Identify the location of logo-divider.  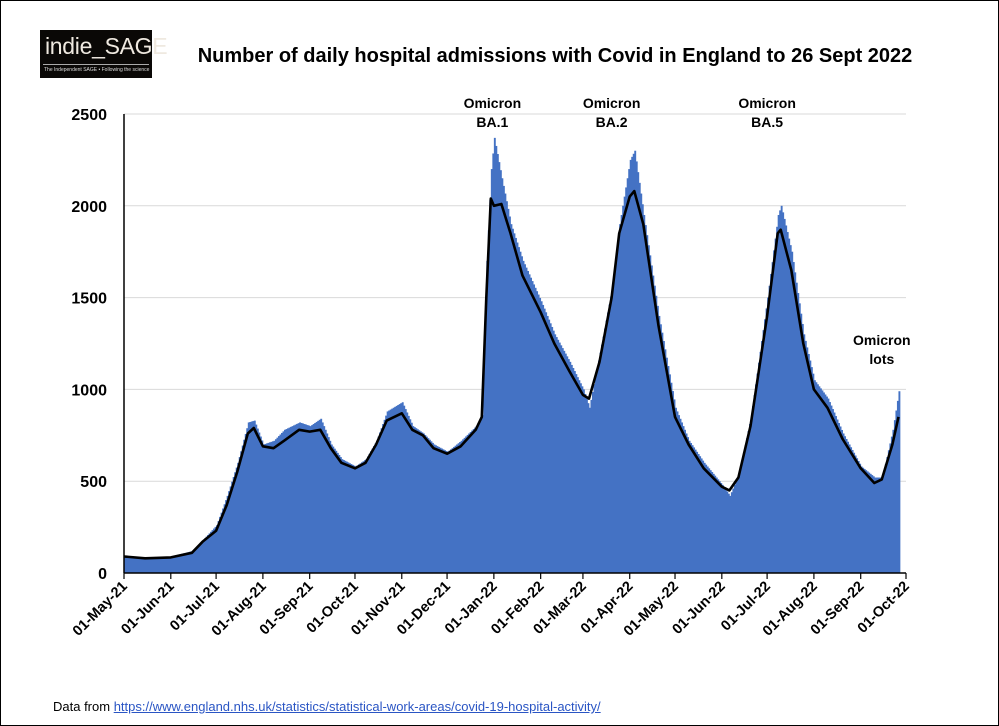
(96, 64).